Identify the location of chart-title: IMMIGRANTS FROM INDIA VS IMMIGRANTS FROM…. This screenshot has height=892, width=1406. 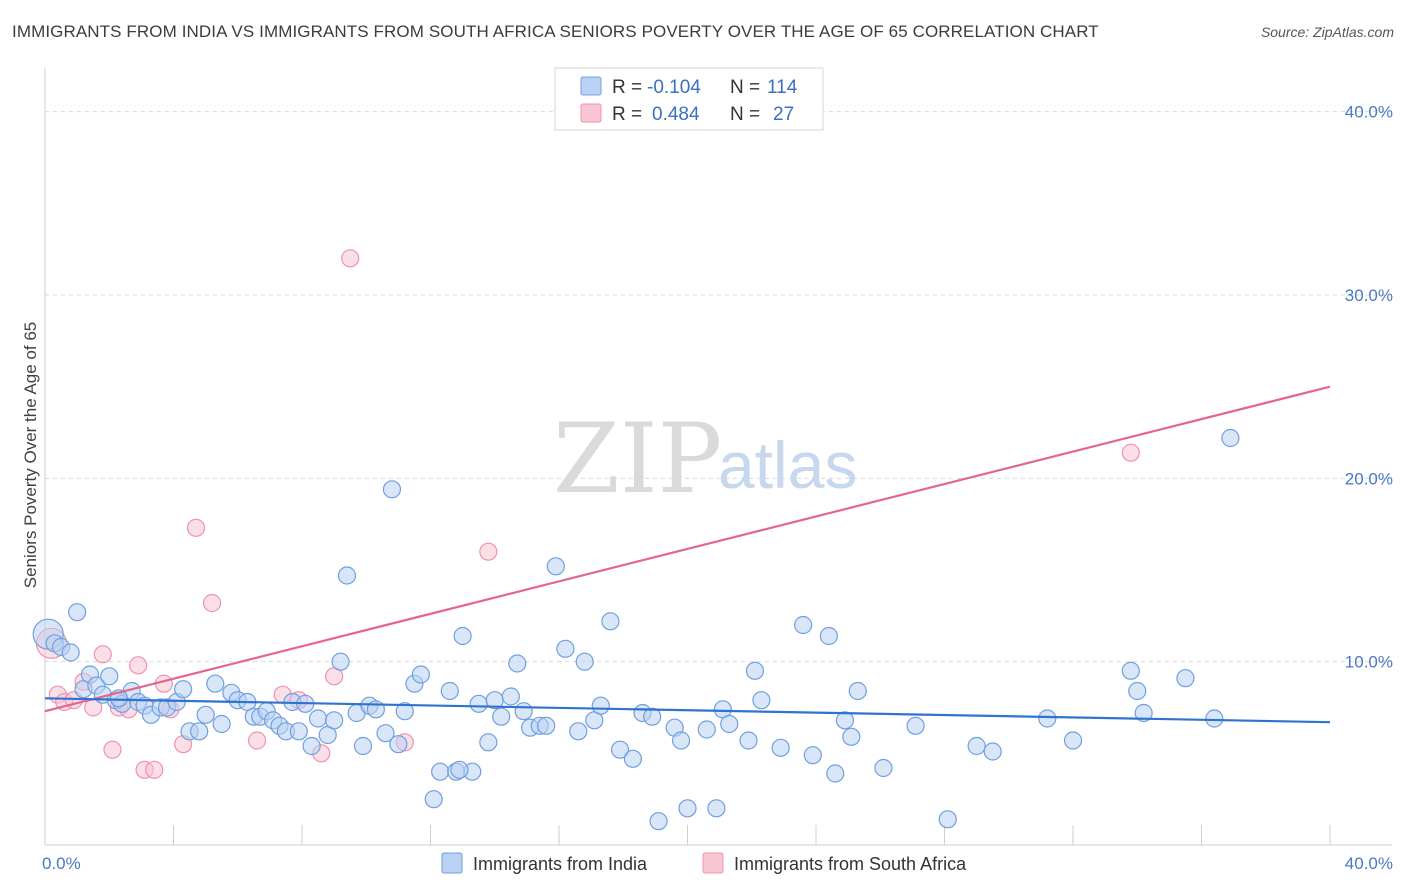
(555, 31).